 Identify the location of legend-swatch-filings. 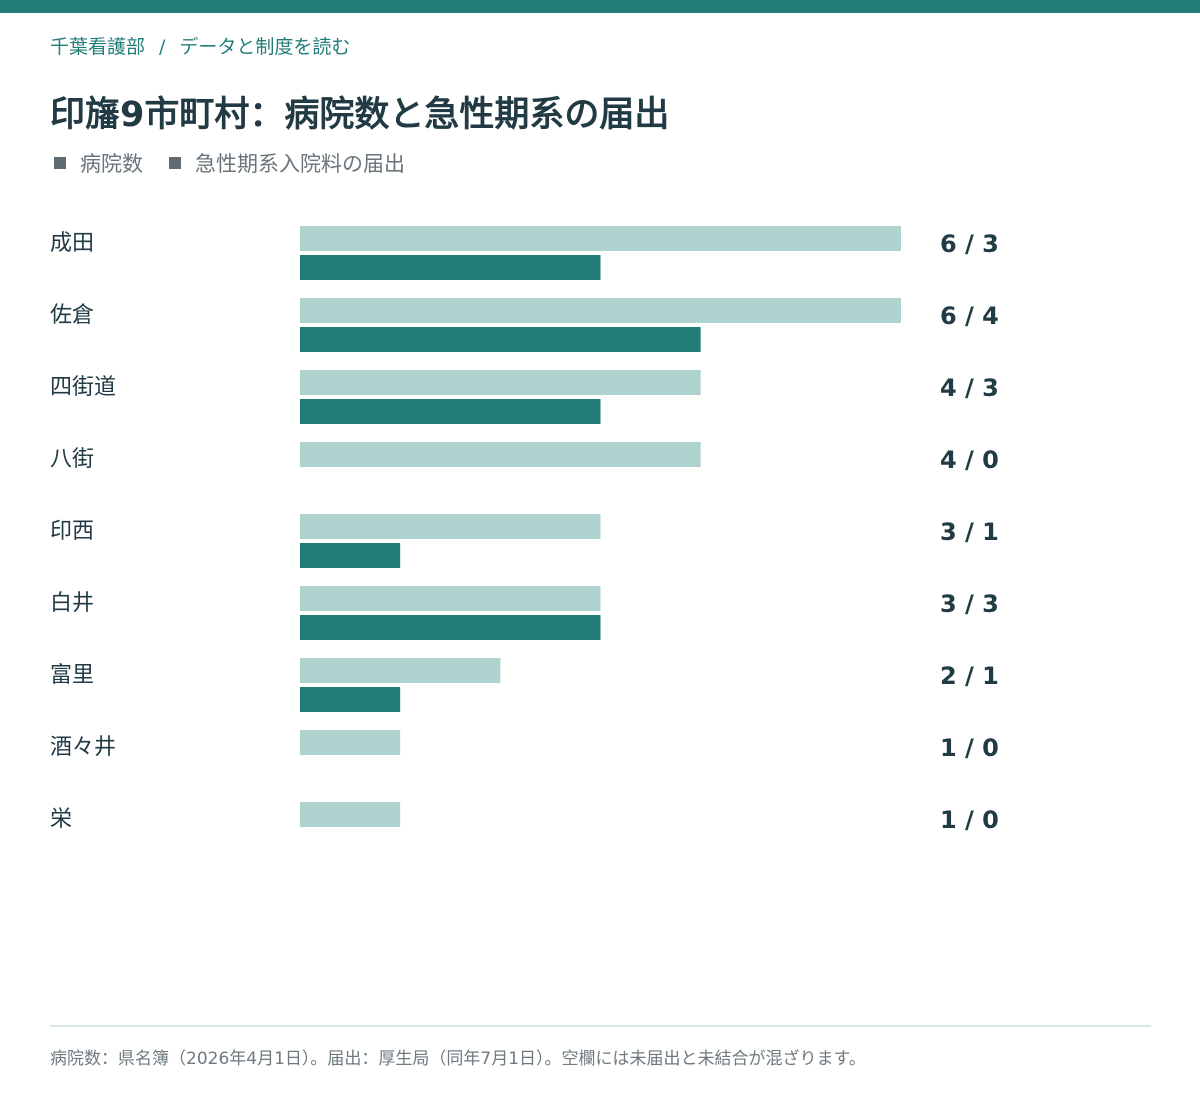
(175, 163).